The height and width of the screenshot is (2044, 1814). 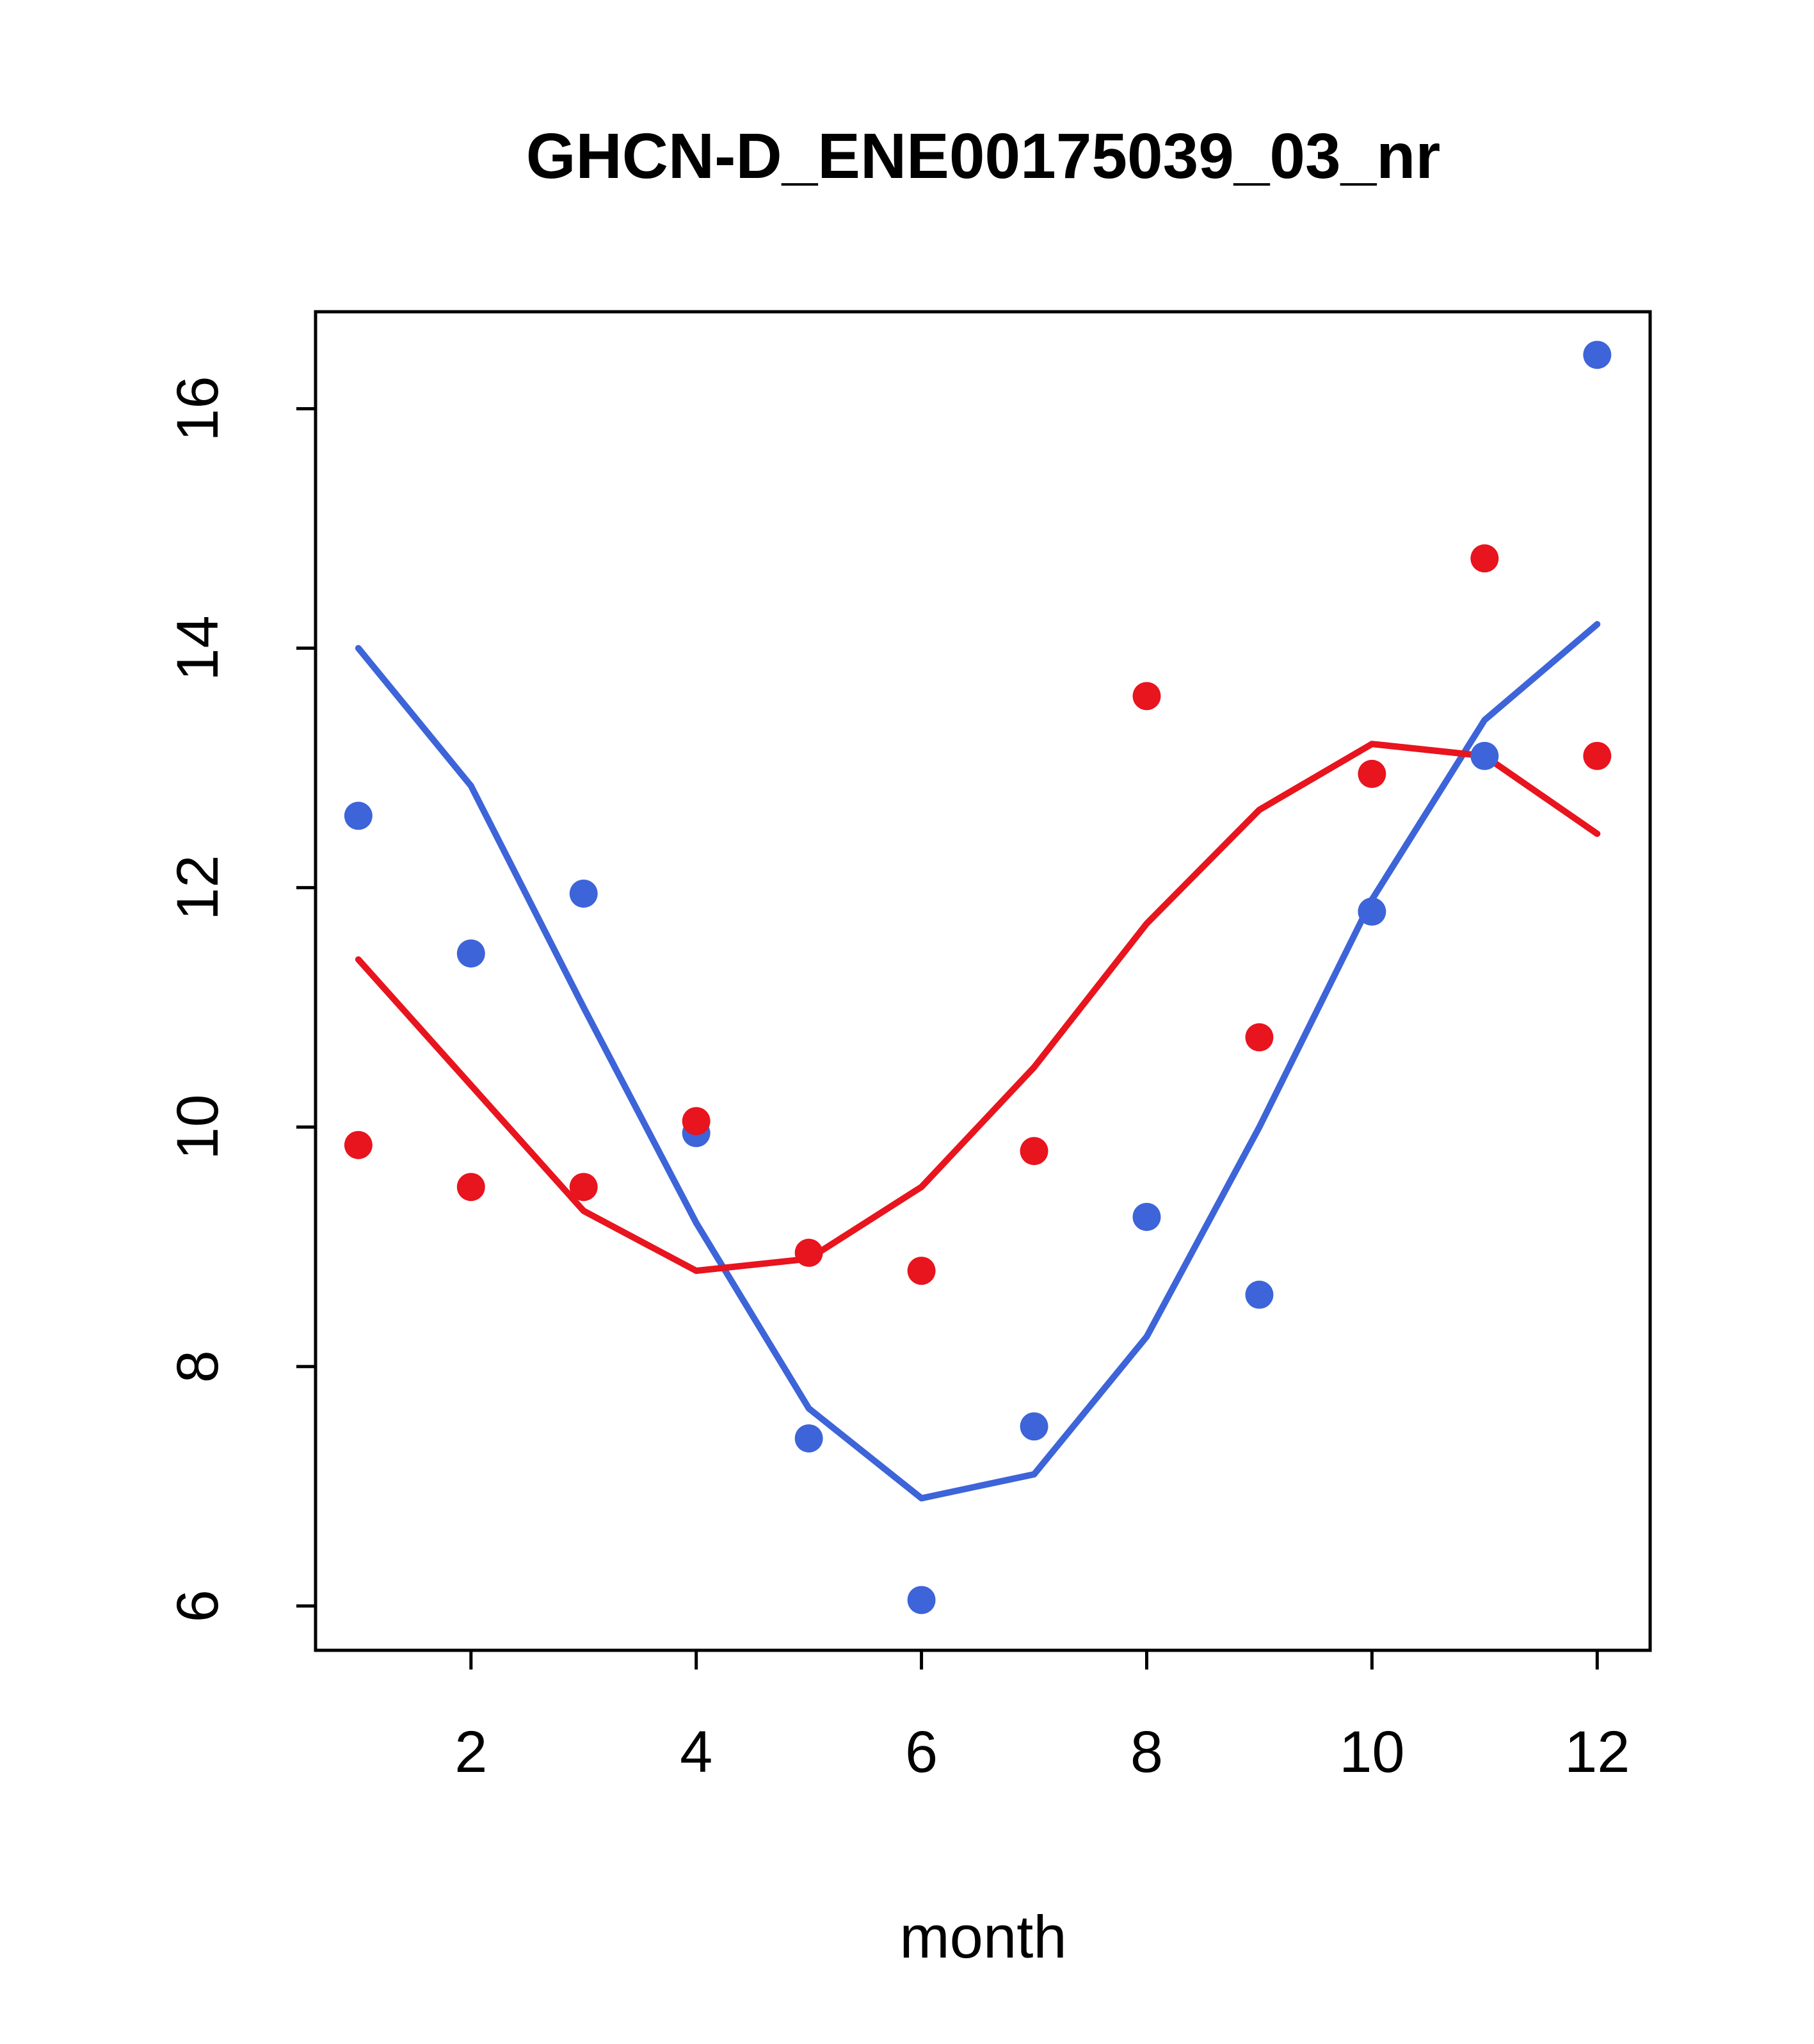 I want to click on chart-title: GHCN-D_ENE00175039_03_nr, so click(x=983, y=156).